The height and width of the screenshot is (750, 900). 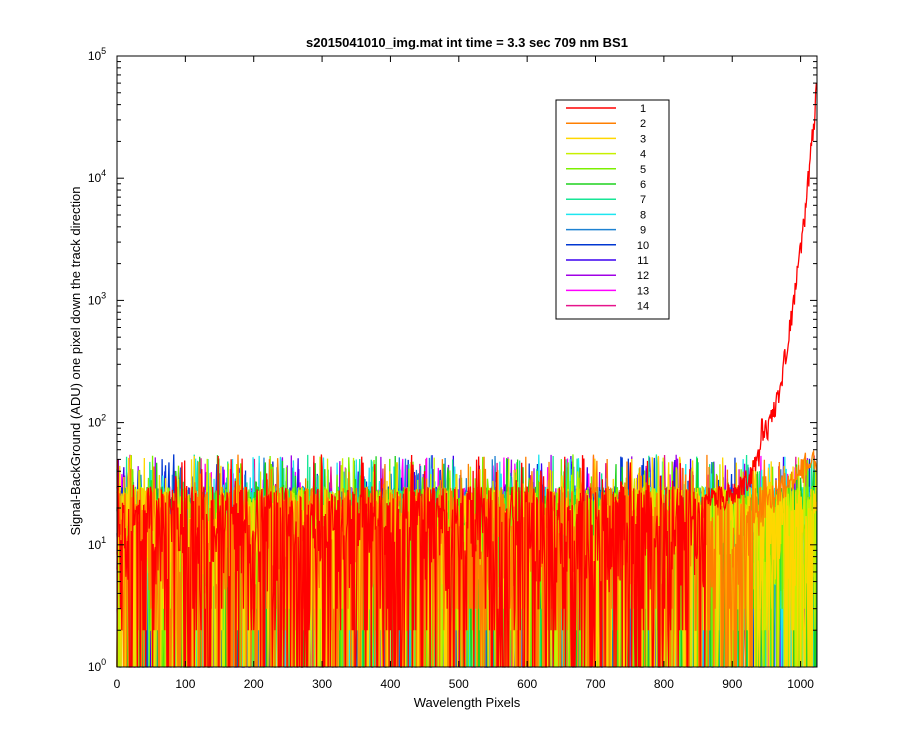 I want to click on legend-label-12: 12, so click(x=643, y=276).